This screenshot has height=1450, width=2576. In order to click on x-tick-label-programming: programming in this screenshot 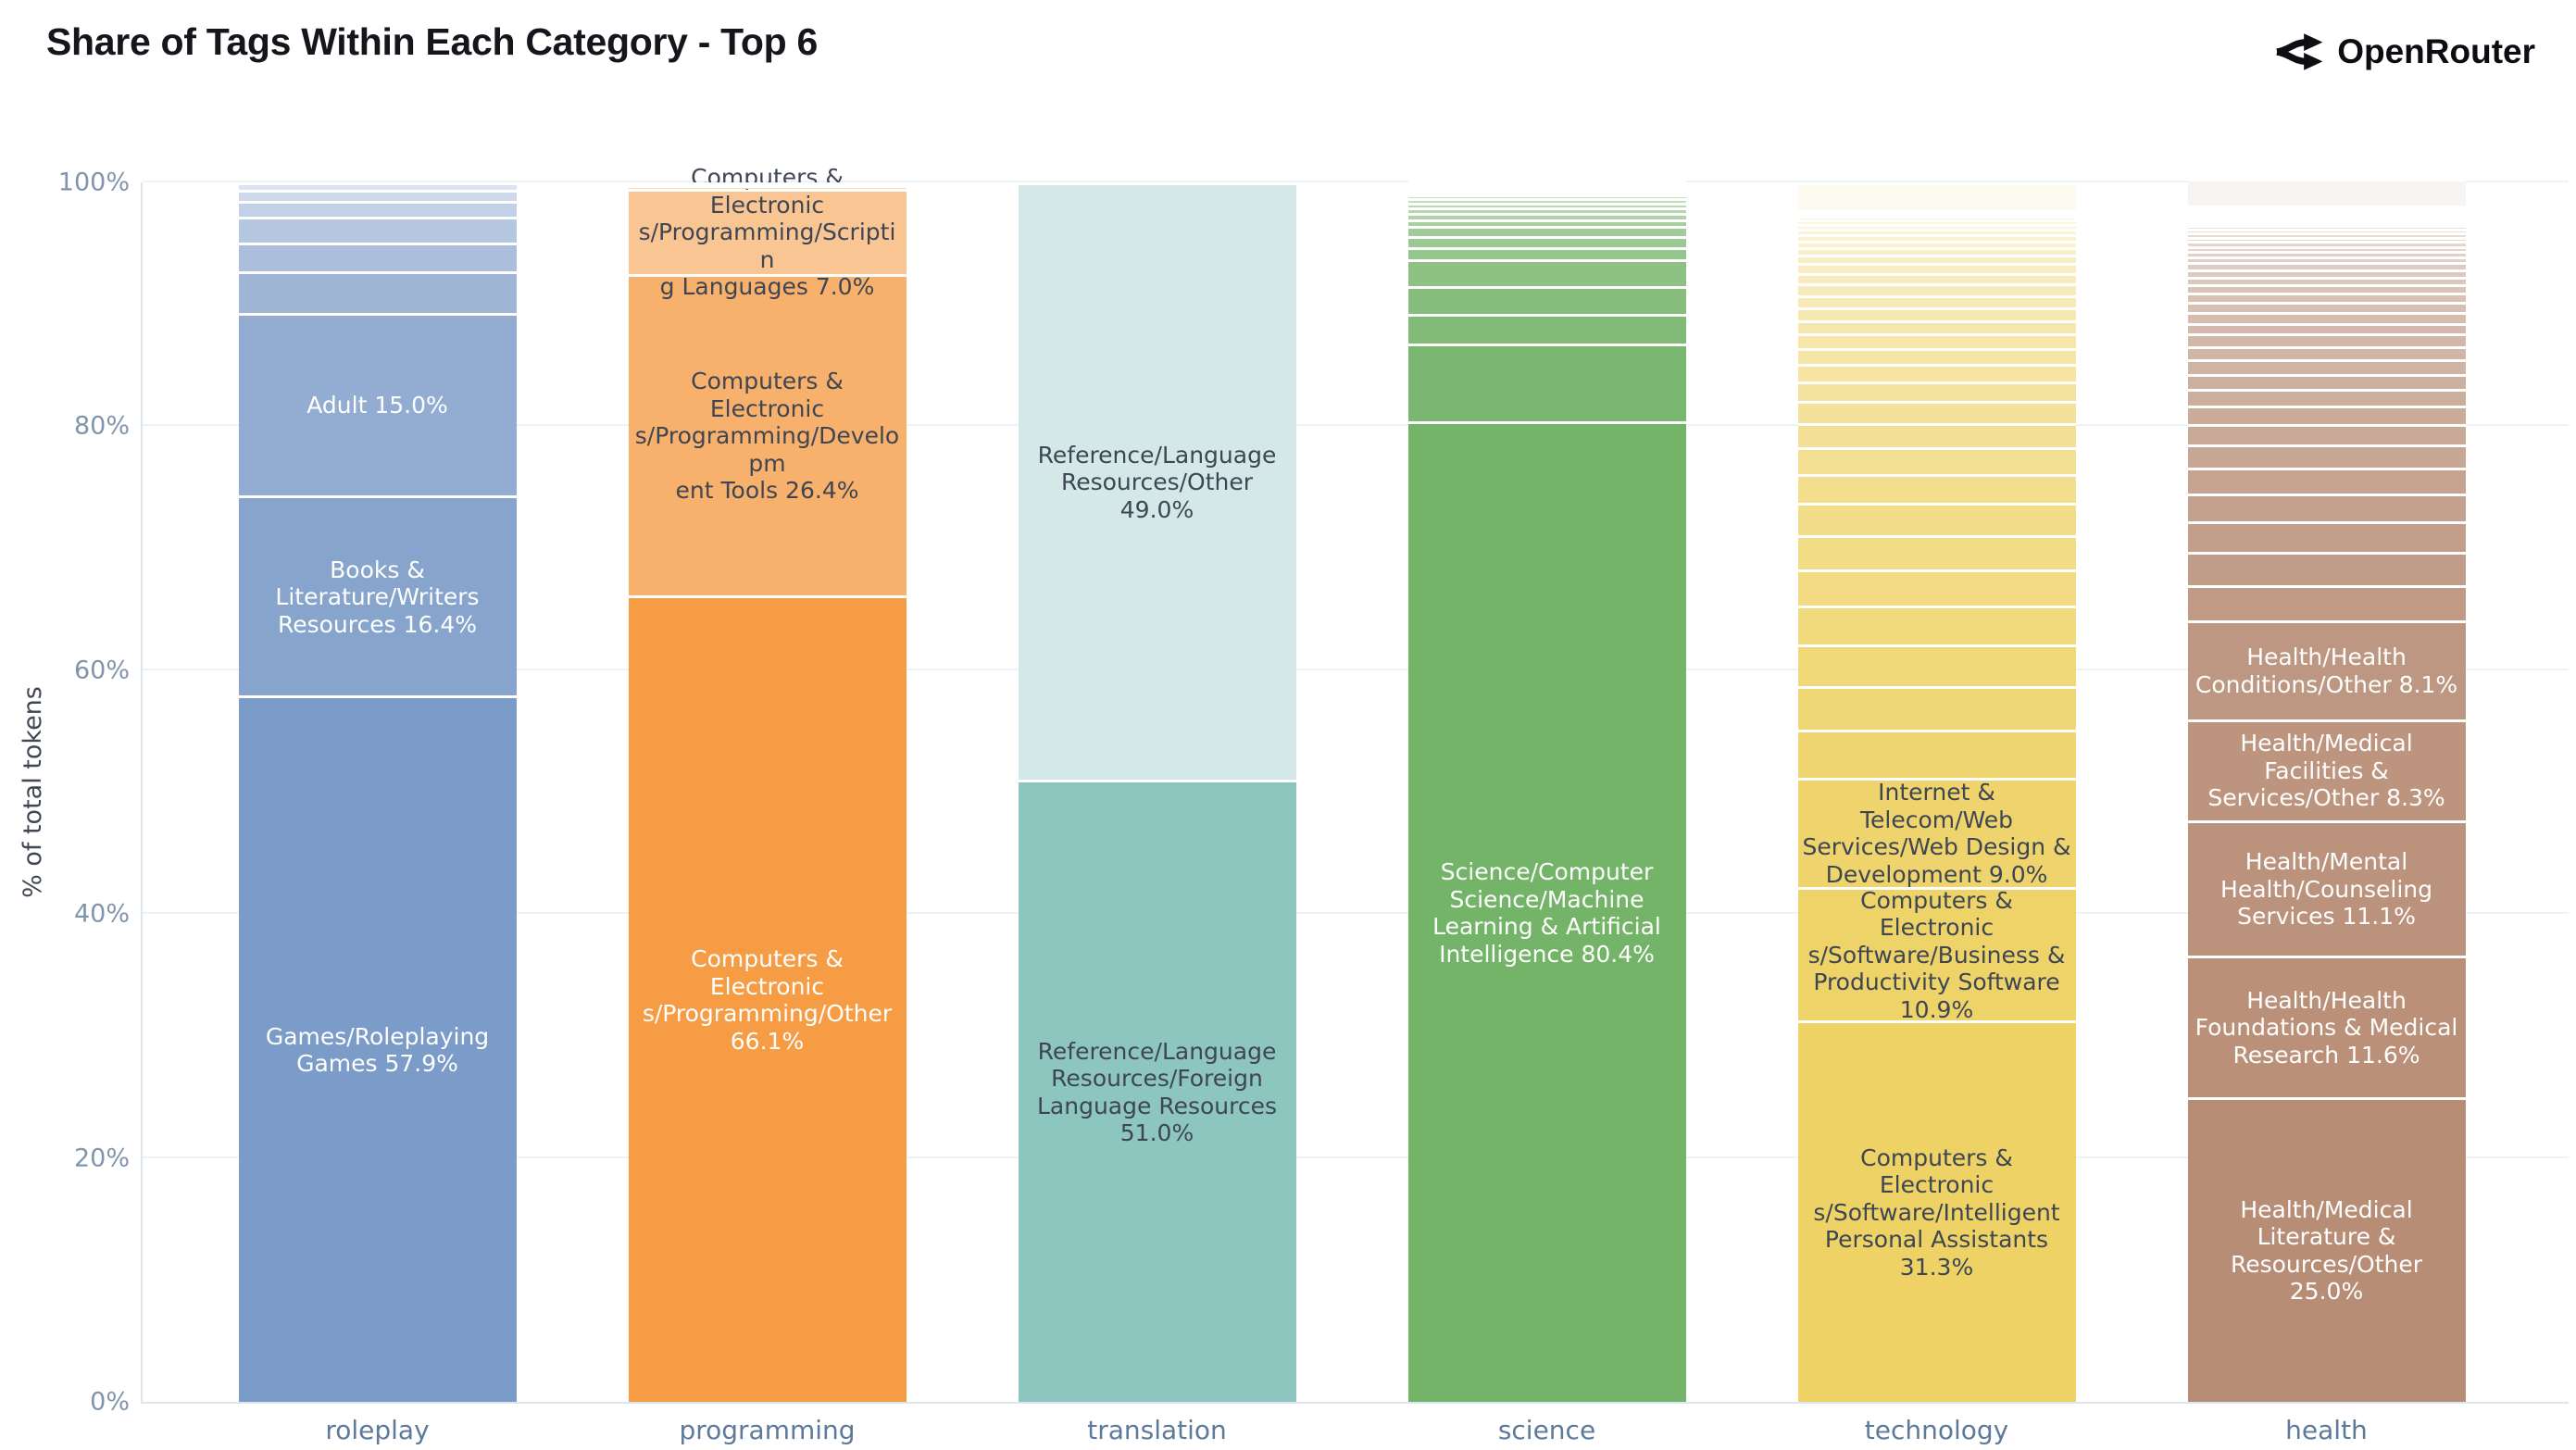, I will do `click(768, 1430)`.